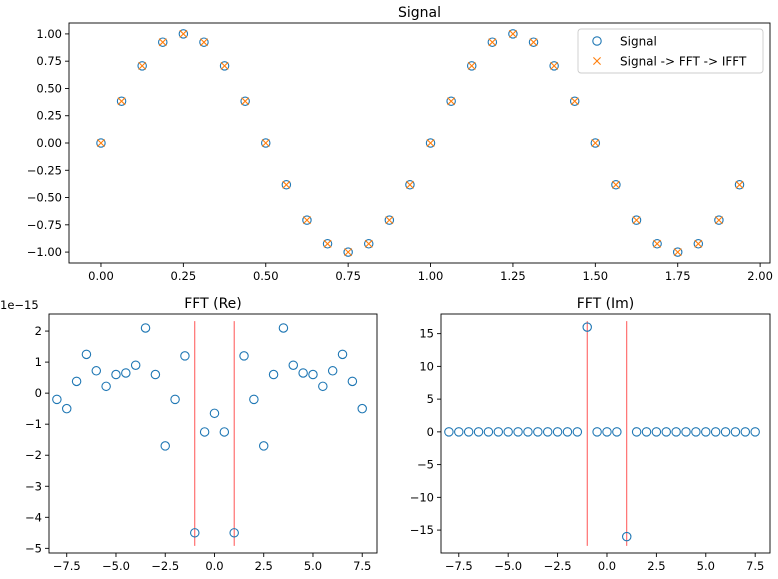 The width and height of the screenshot is (778, 579). I want to click on signal-ytick-label: 0.25, so click(49, 116).